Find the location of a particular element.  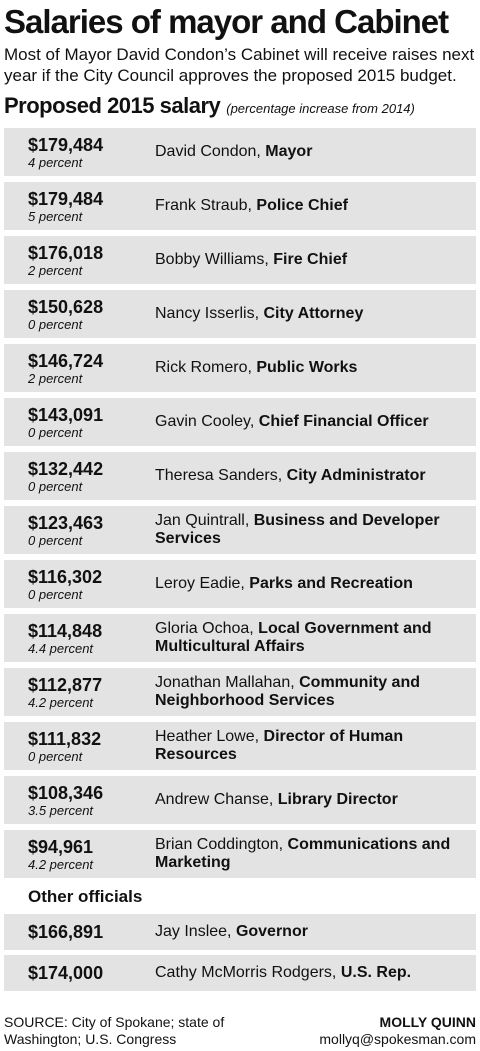

person: Gavin Cooley, Chief Financial Officer is located at coordinates (305, 422).